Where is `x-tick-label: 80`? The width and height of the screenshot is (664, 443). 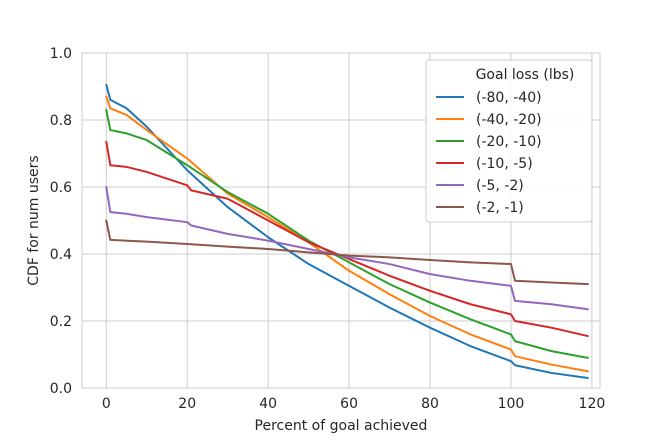 x-tick-label: 80 is located at coordinates (430, 404).